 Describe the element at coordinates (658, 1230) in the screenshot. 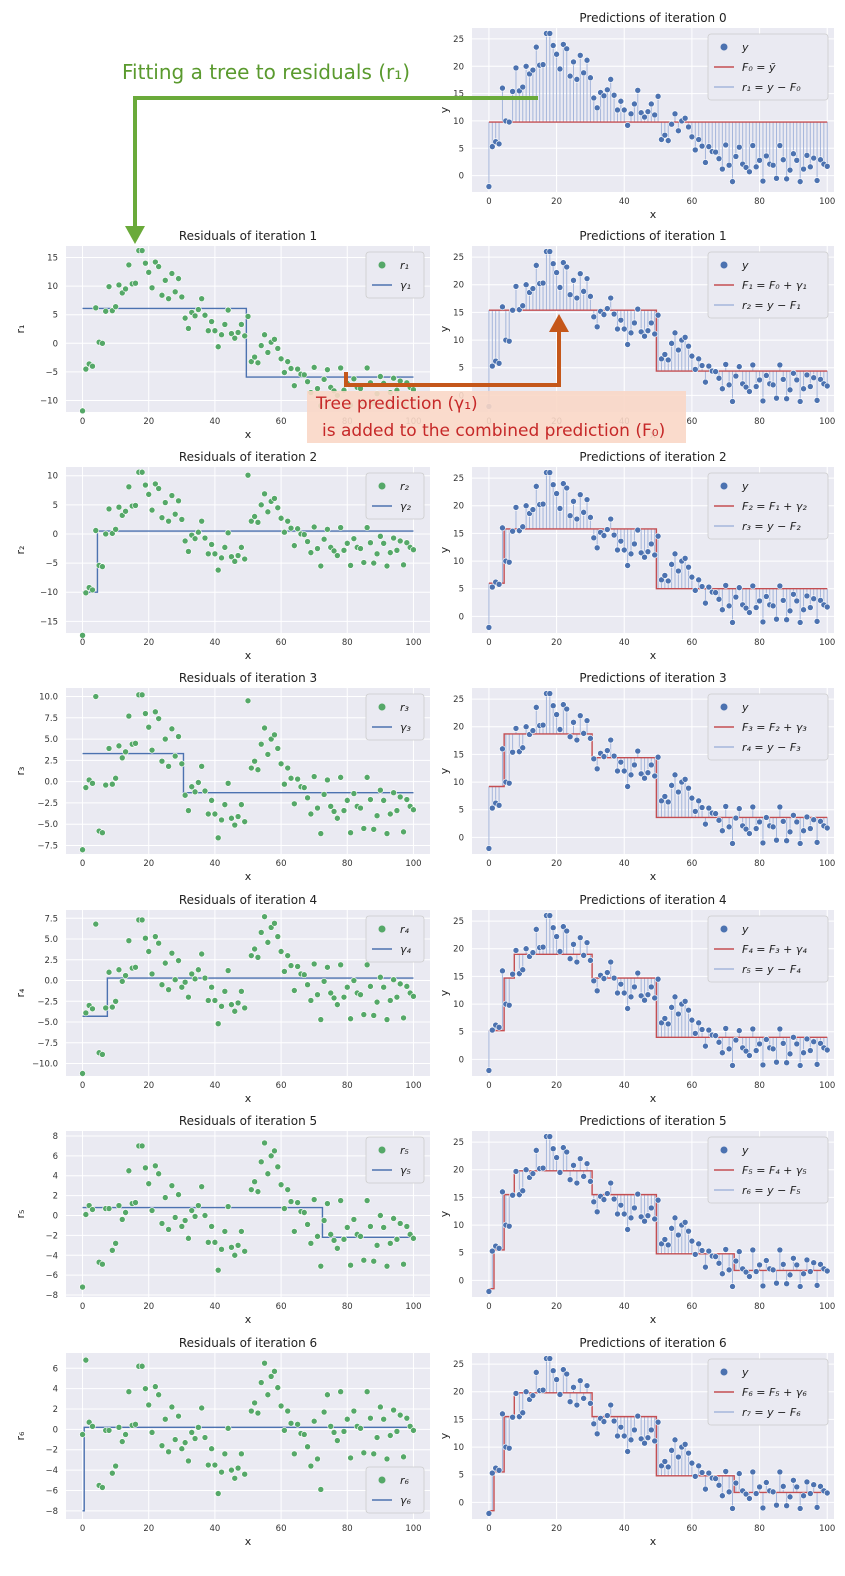

I see `prediction-line` at that location.